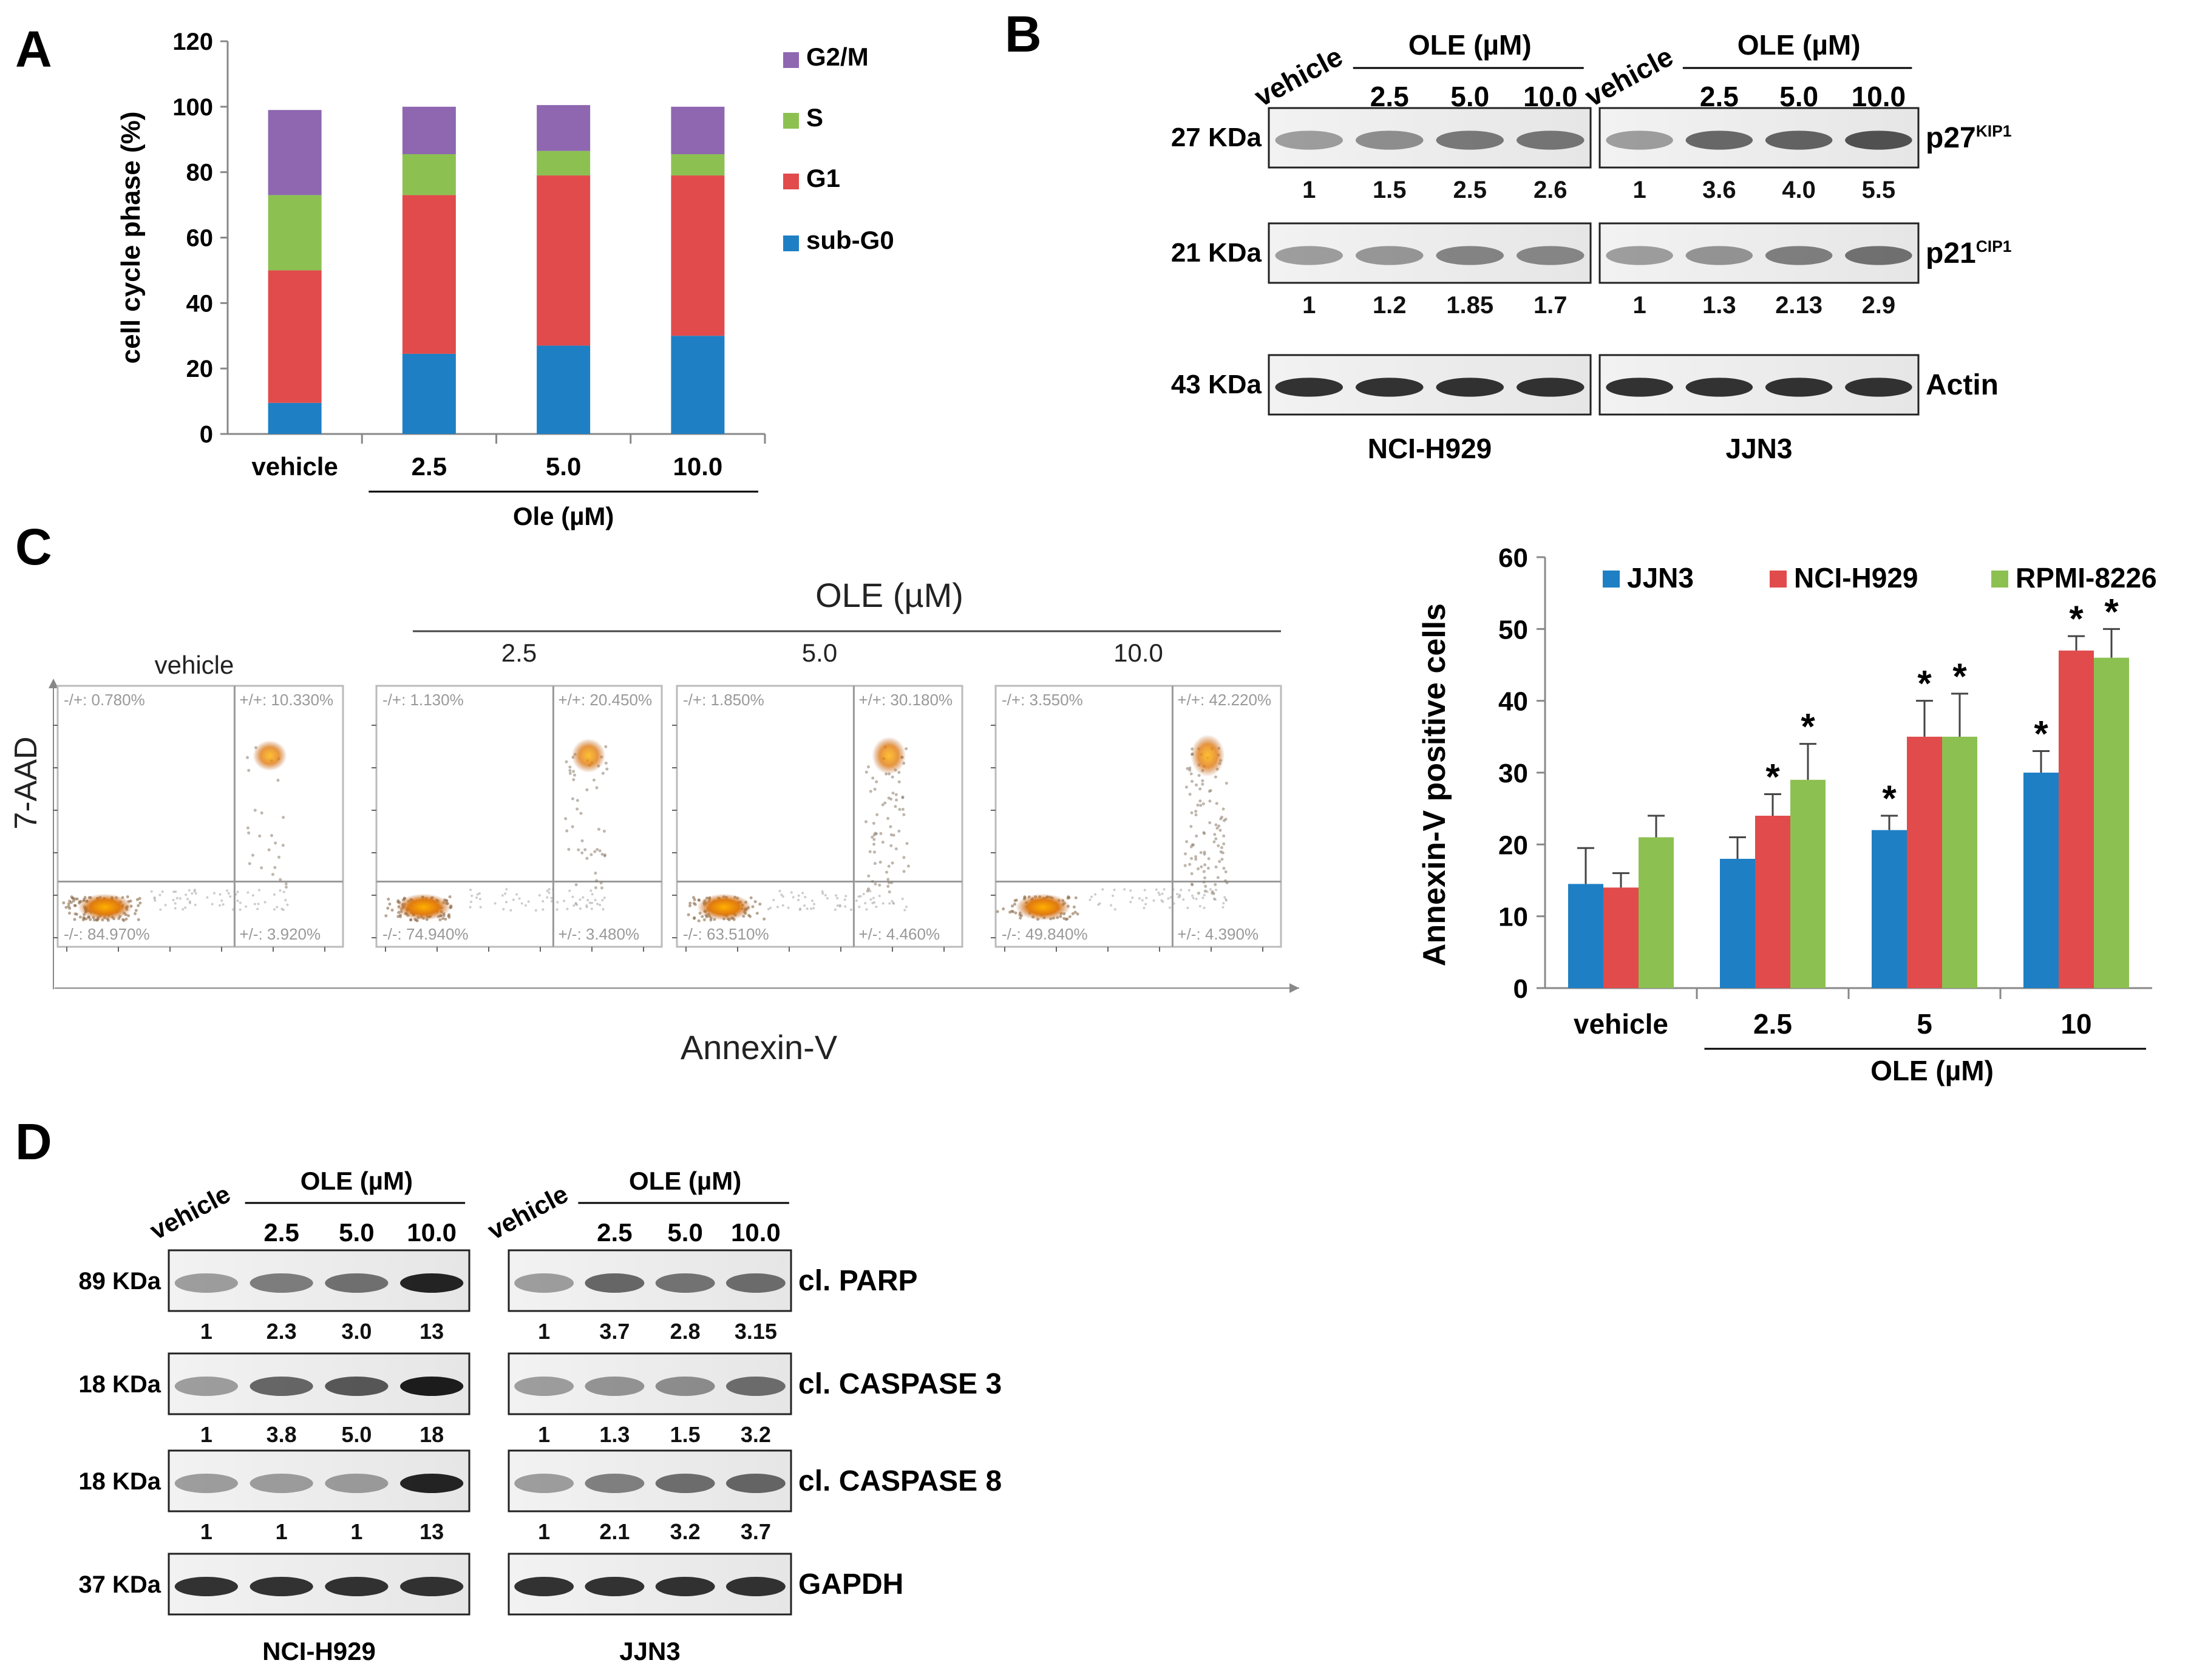 This screenshot has height=1680, width=2191. I want to click on flow-quadrant-ur: +/+: 10.330%, so click(286, 700).